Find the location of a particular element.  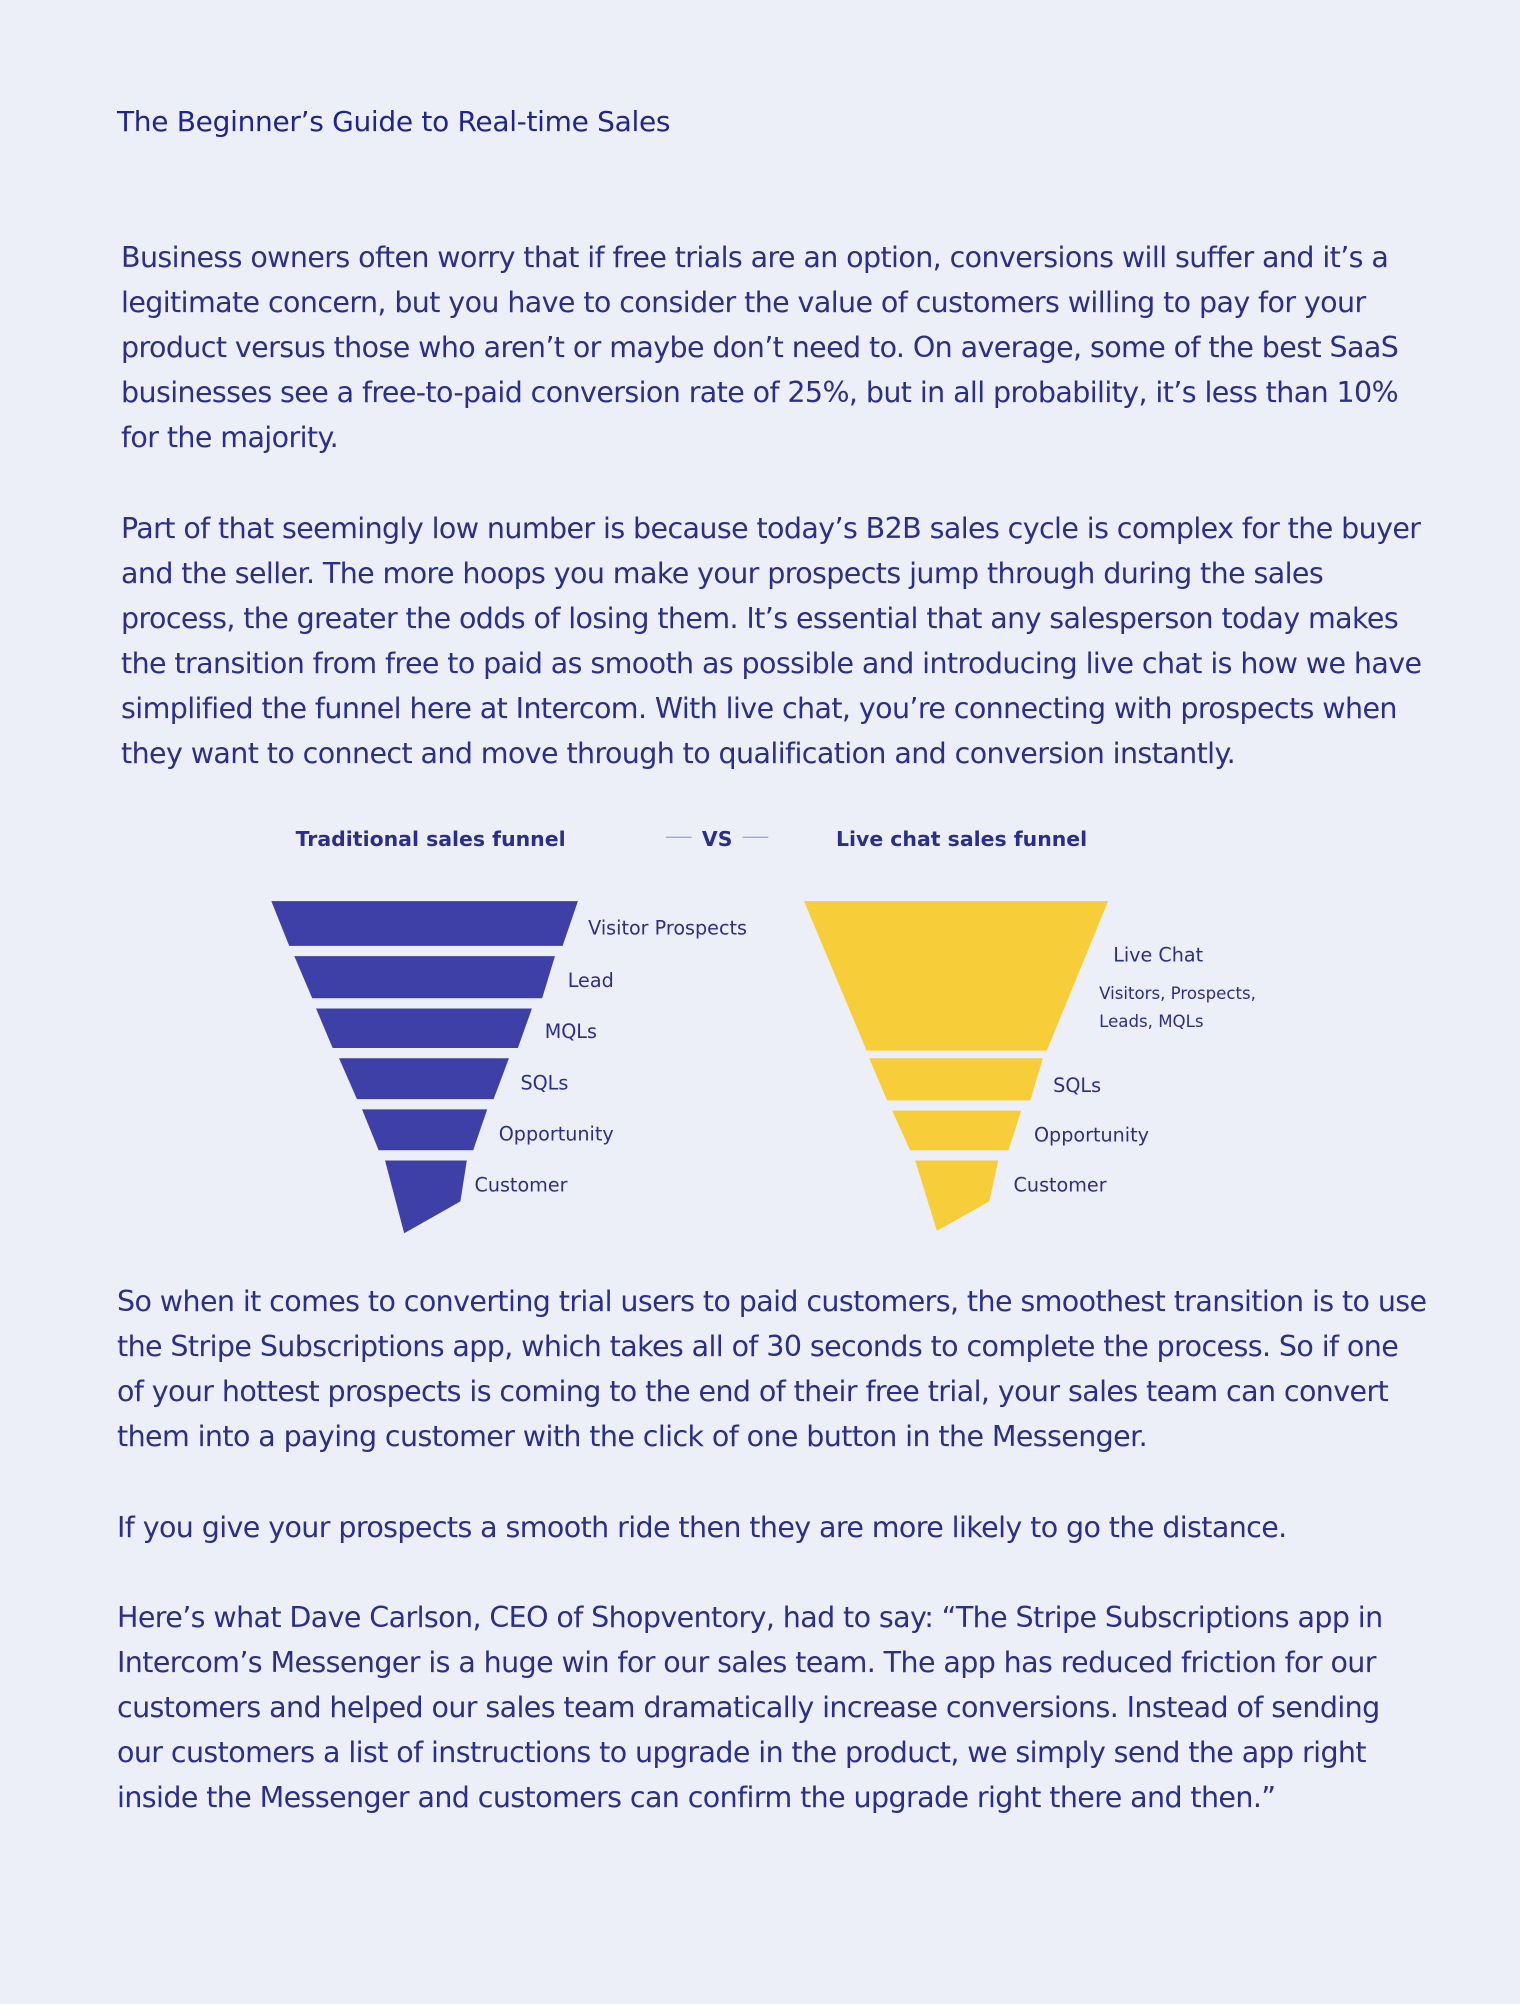

funnel-note: Leads, MQLs is located at coordinates (1151, 1021).